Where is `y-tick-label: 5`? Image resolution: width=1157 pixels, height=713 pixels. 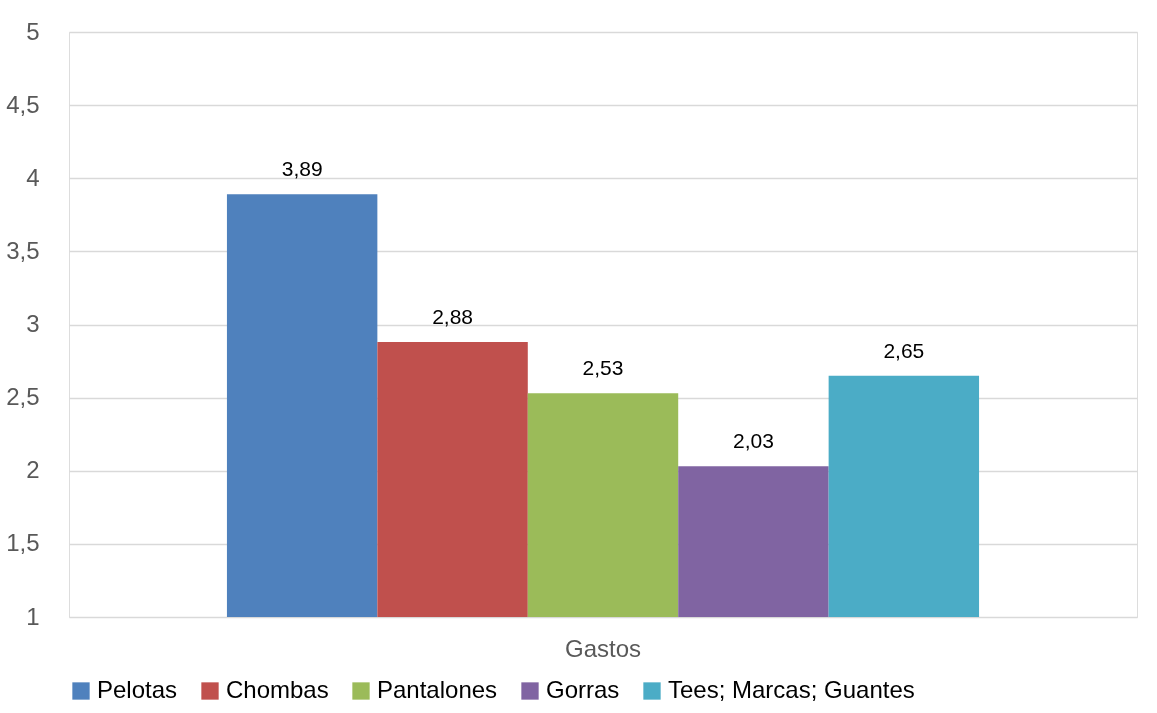
y-tick-label: 5 is located at coordinates (33, 31).